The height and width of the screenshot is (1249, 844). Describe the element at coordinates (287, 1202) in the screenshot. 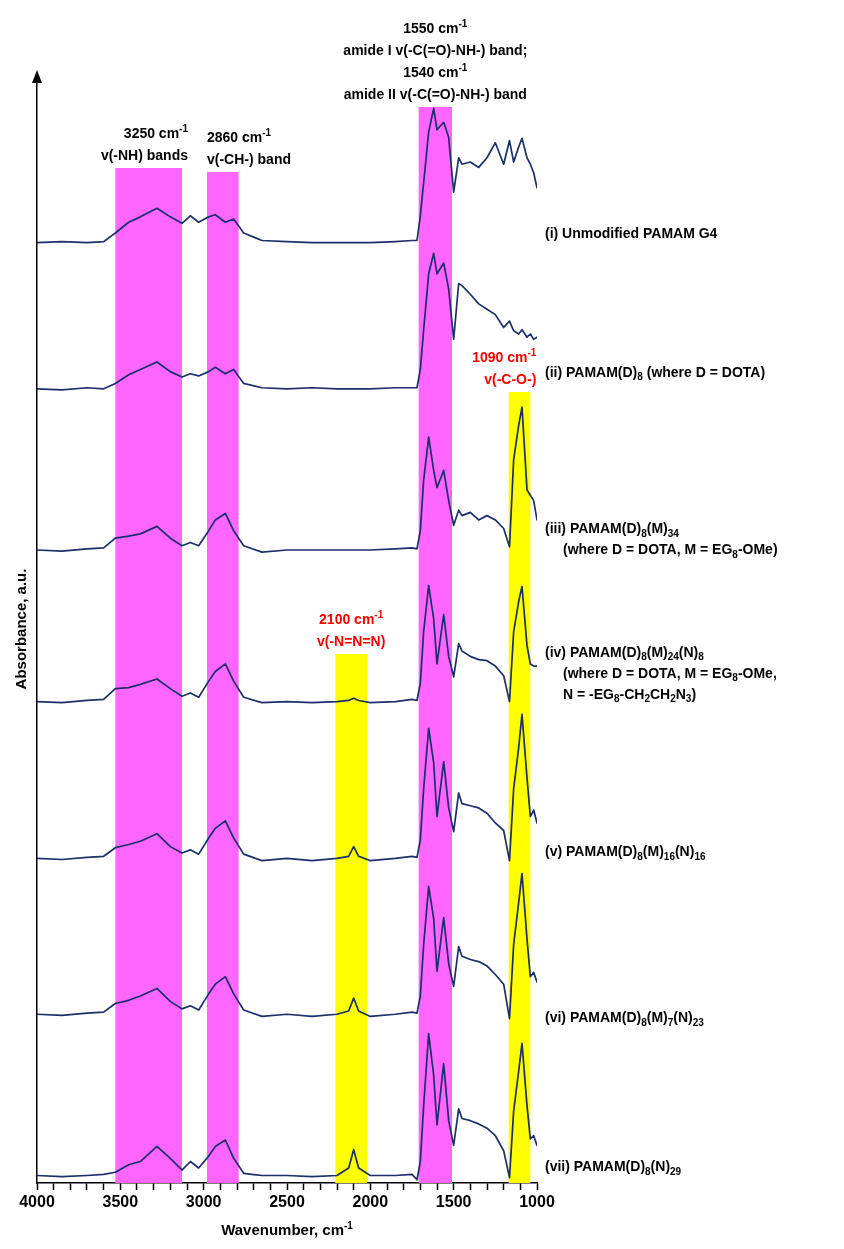

I see `x-tick-label: 2500` at that location.